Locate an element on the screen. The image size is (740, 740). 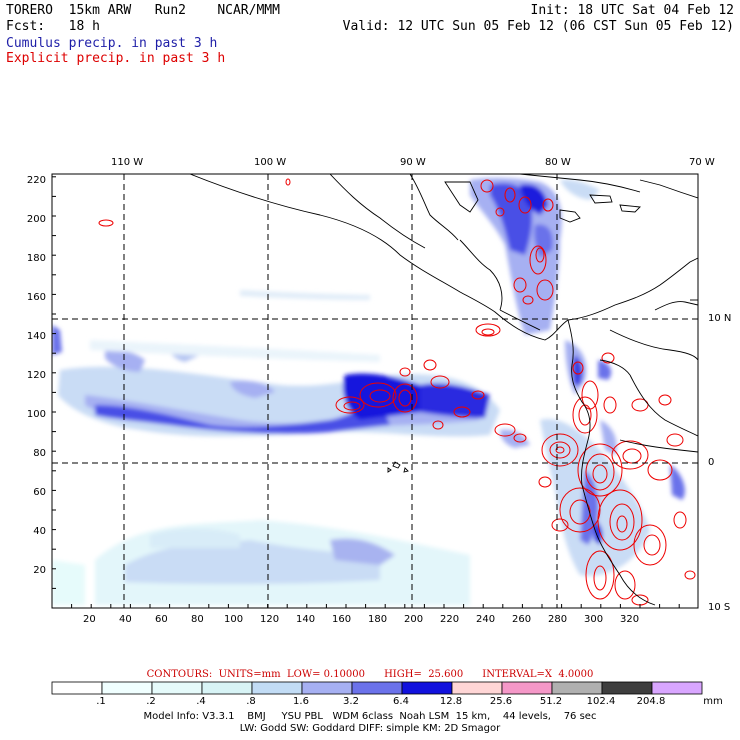
x-tick-label: 300 is located at coordinates (594, 619).